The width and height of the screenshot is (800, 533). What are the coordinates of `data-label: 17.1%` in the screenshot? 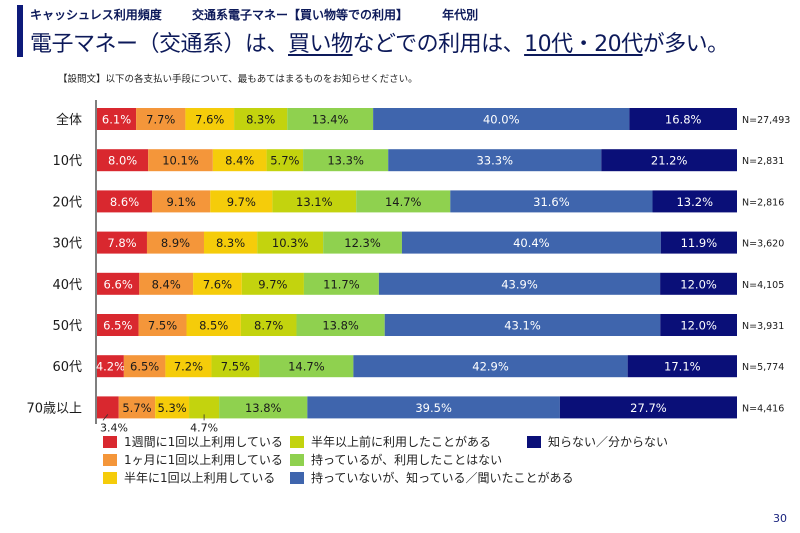 It's located at (682, 367).